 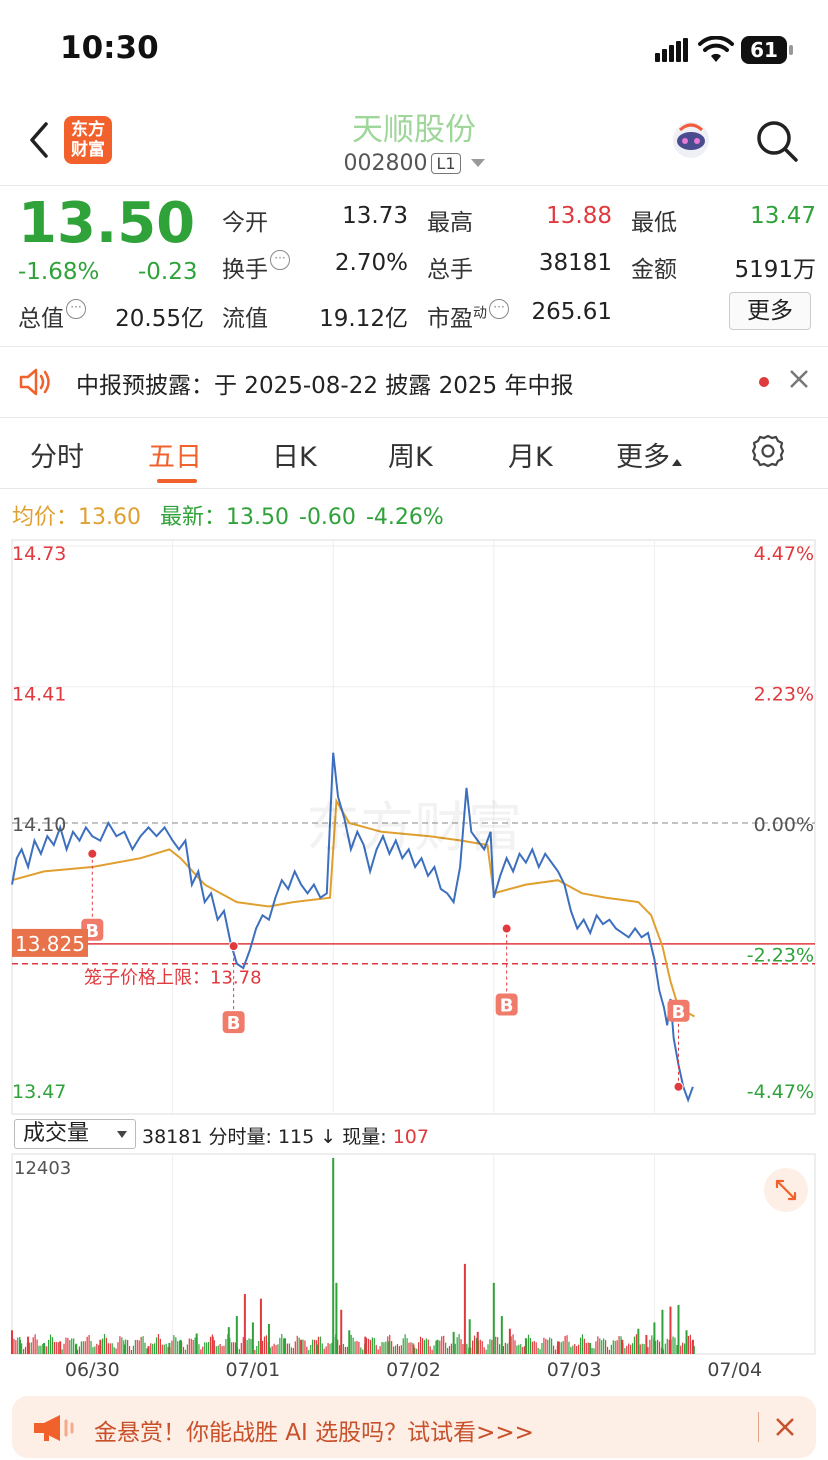 I want to click on volume-frame, so click(x=413, y=1254).